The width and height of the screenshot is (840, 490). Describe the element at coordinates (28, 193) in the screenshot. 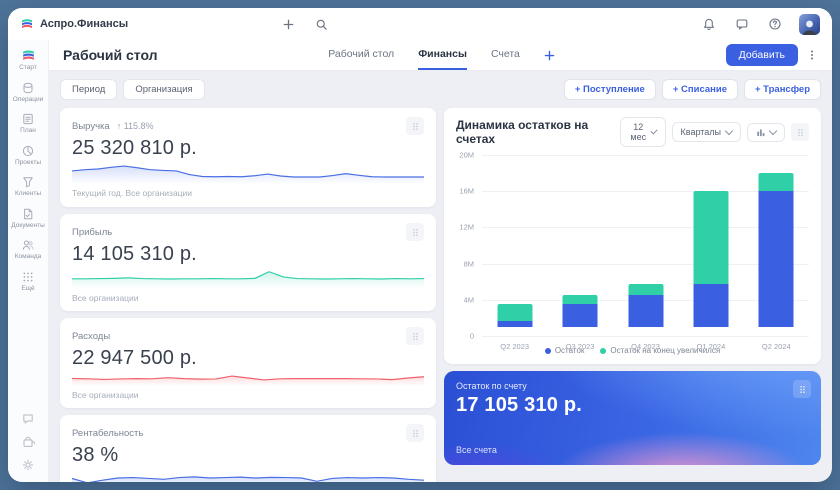

I see `sidebar-label: Клиенты` at that location.